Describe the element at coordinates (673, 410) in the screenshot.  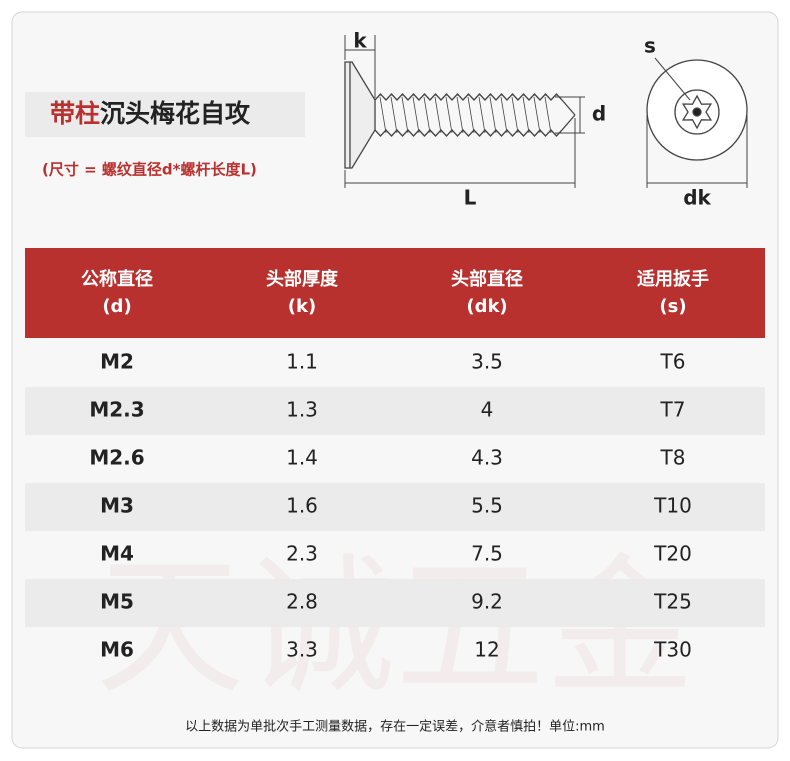
I see `table-cell: T7` at that location.